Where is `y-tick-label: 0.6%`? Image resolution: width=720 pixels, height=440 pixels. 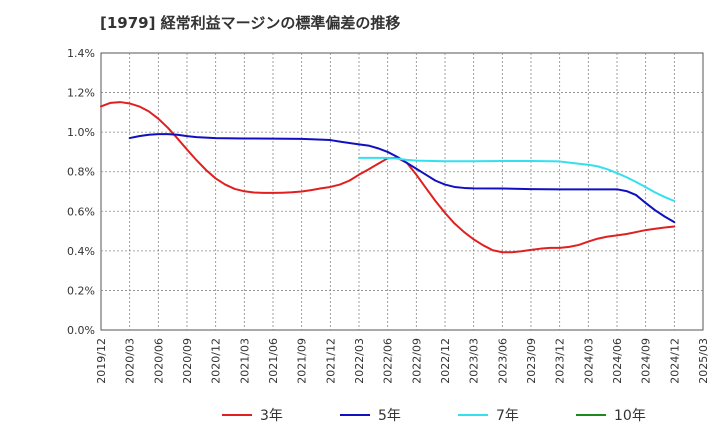 y-tick-label: 0.6% is located at coordinates (81, 211).